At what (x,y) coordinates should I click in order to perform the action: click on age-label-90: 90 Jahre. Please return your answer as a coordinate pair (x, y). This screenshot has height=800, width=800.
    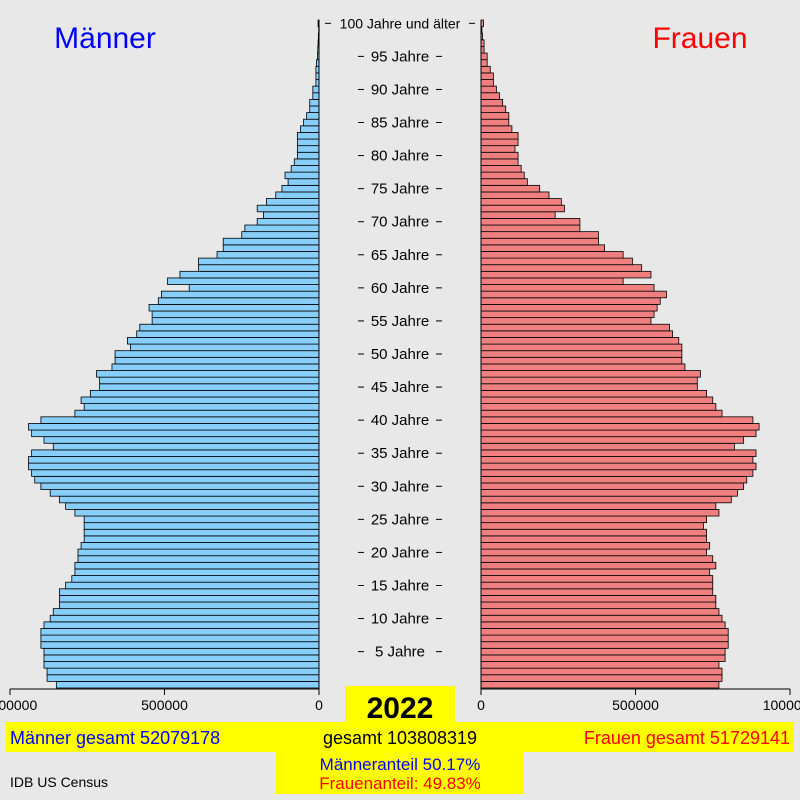
    Looking at the image, I should click on (400, 89).